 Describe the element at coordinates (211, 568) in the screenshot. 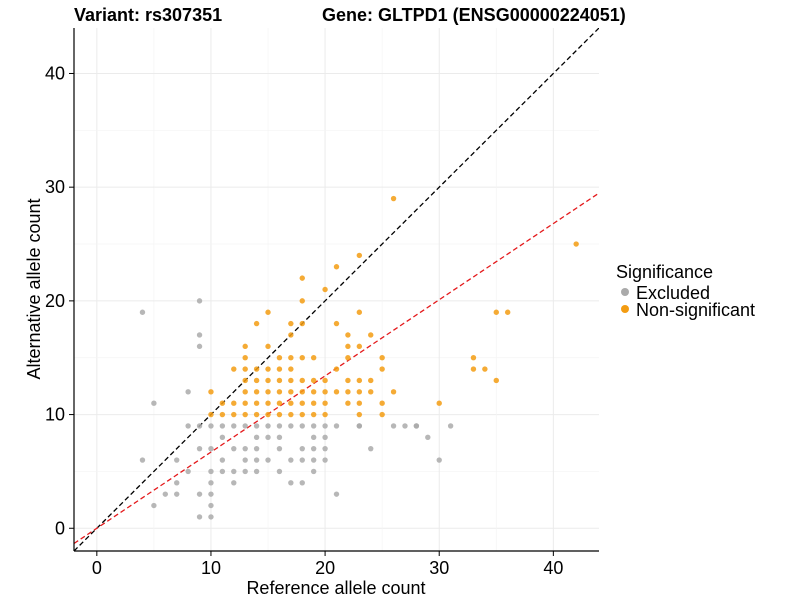

I see `x-tick-label: 10` at that location.